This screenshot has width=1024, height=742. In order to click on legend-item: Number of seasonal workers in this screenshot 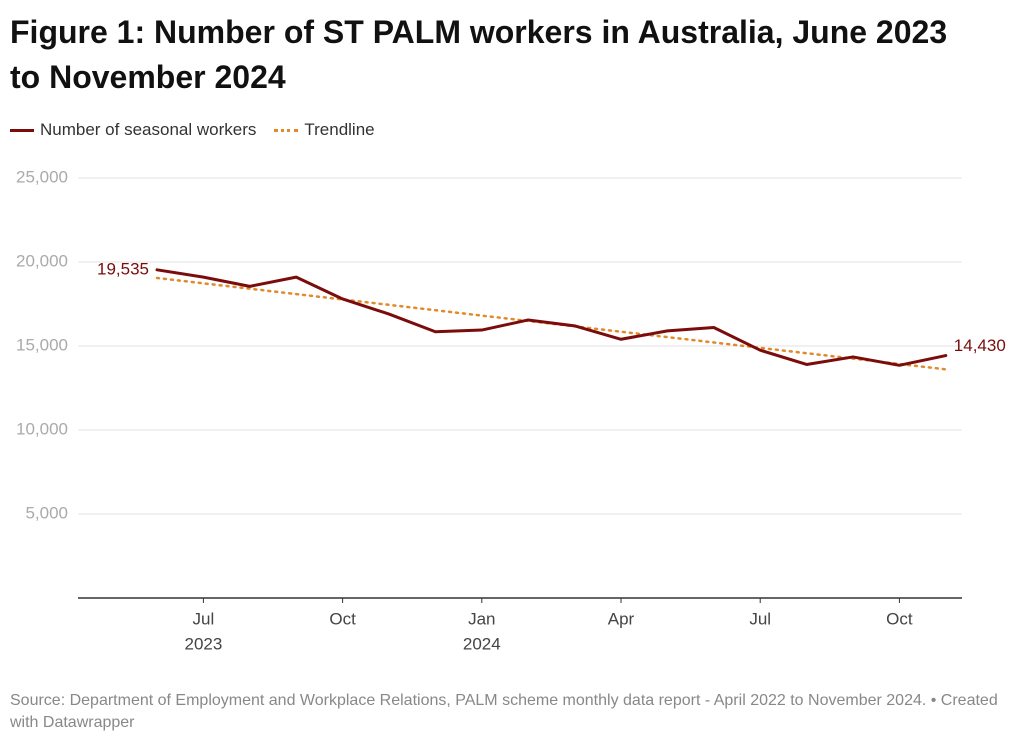, I will do `click(133, 130)`.